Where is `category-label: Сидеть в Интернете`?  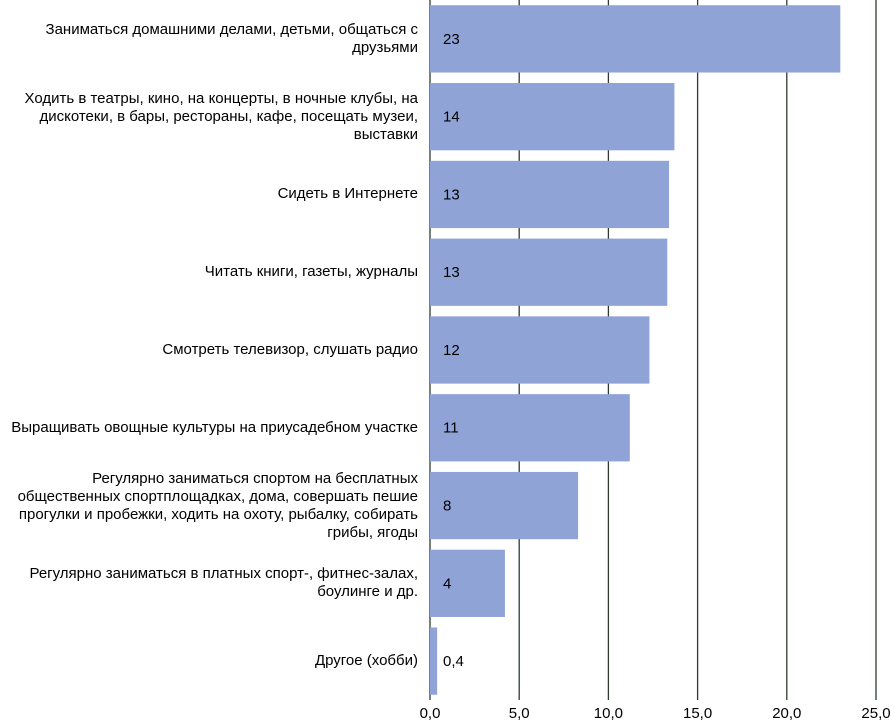 category-label: Сидеть в Интернете is located at coordinates (209, 195).